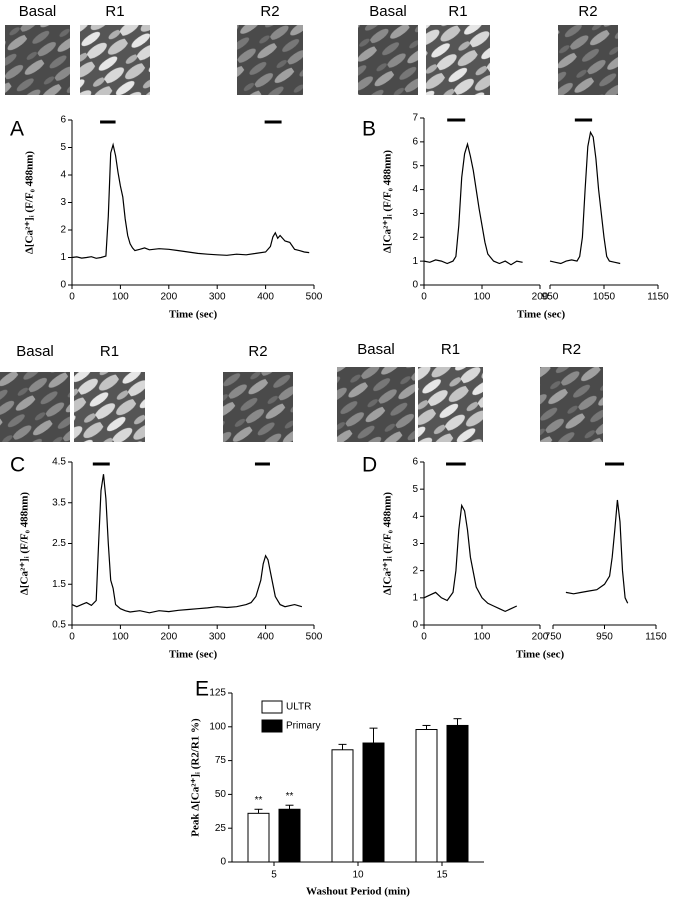  What do you see at coordinates (604, 297) in the screenshot?
I see `x-tick-label: 1050` at bounding box center [604, 297].